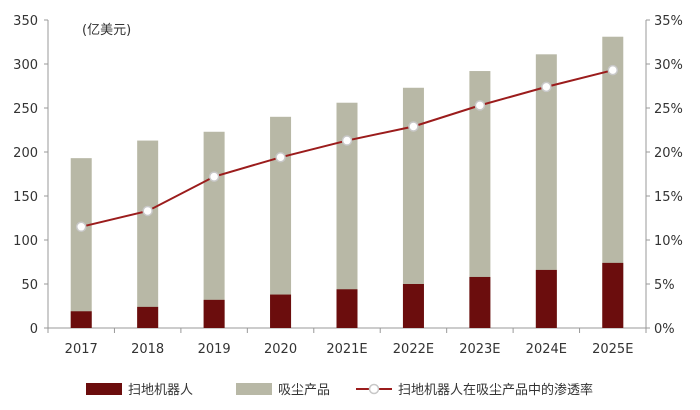 Image resolution: width=700 pixels, height=410 pixels. I want to click on y-left-tick-label: 100, so click(25, 241).